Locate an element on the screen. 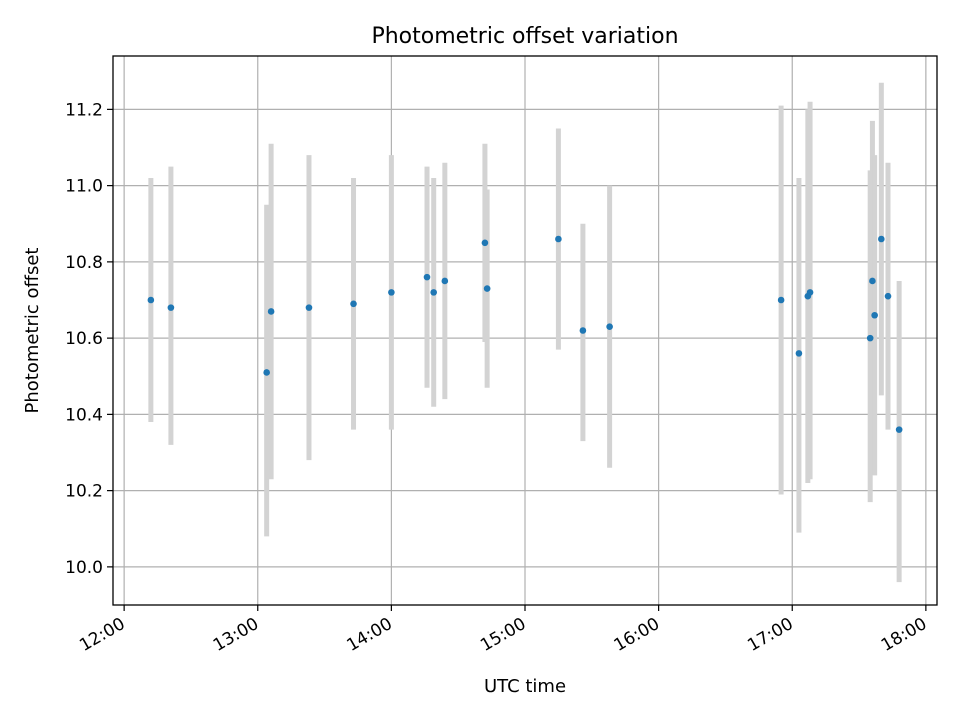 The height and width of the screenshot is (720, 960). y-axis-label: Photometric offset is located at coordinates (32, 331).